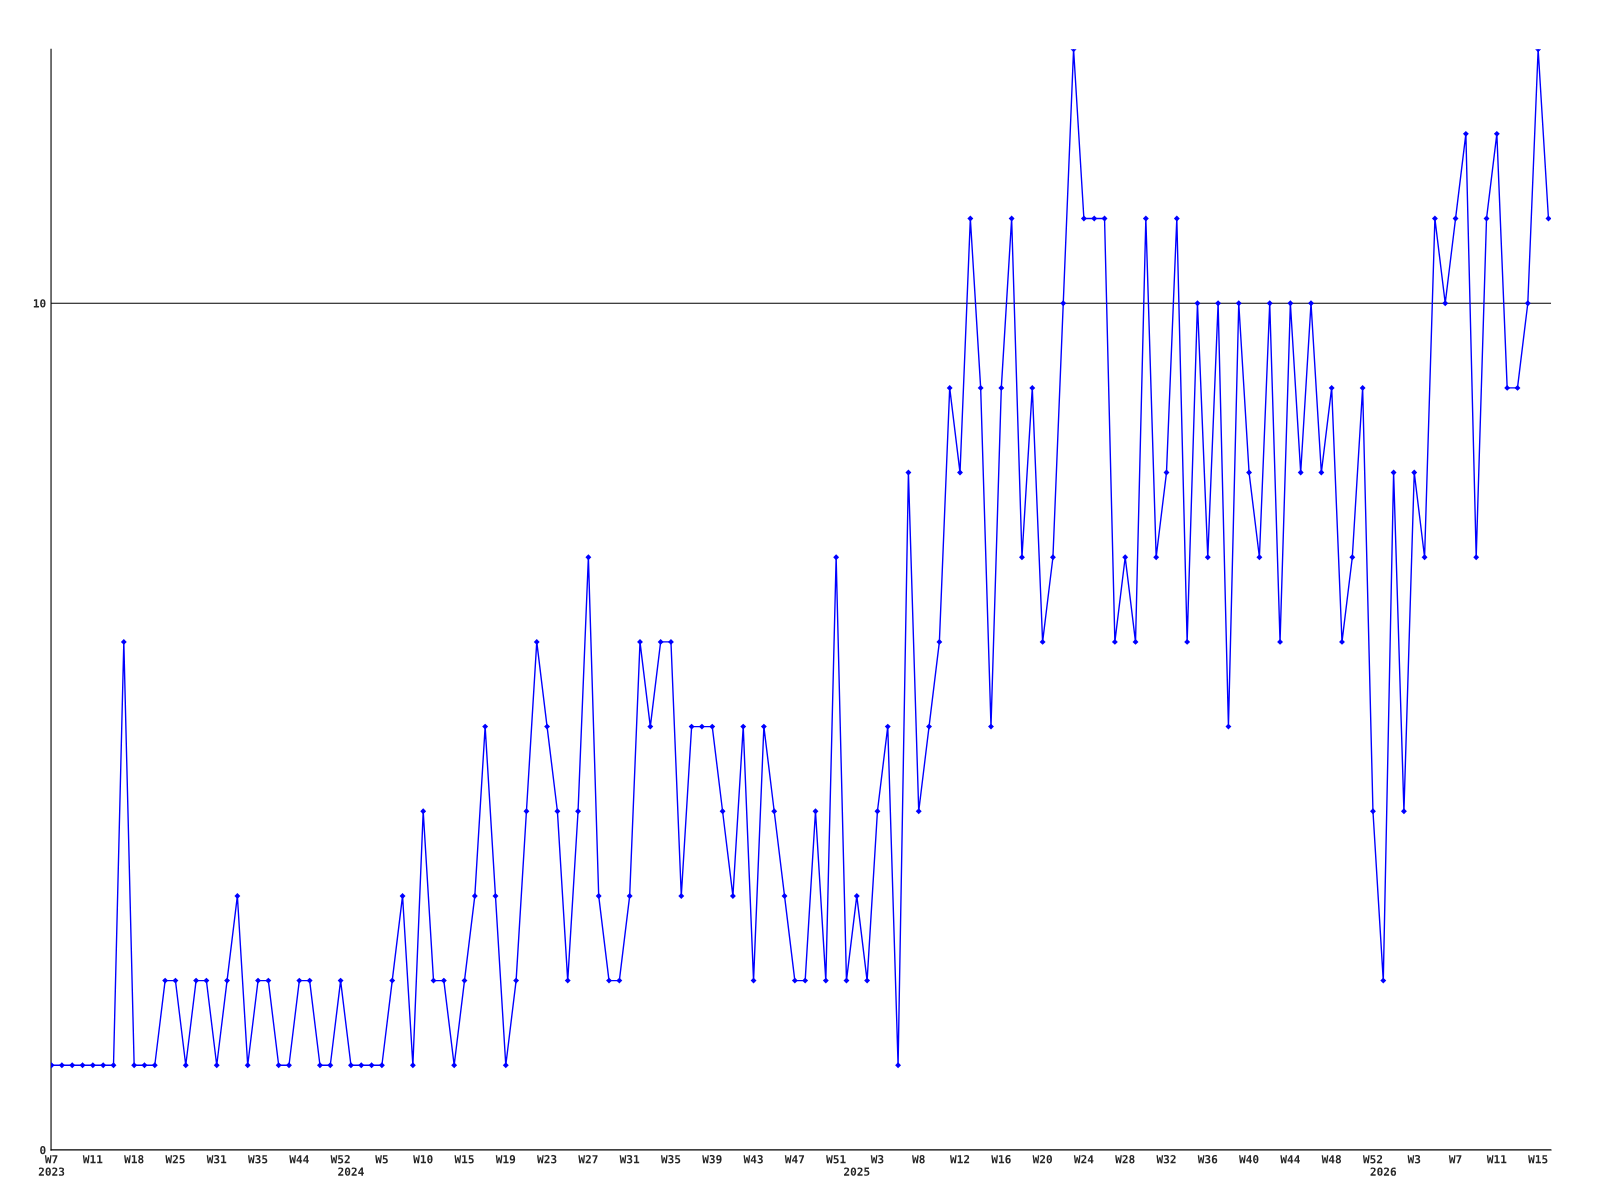 This screenshot has height=1200, width=1600. Describe the element at coordinates (547, 1159) in the screenshot. I see `x-tick-label: W23` at that location.